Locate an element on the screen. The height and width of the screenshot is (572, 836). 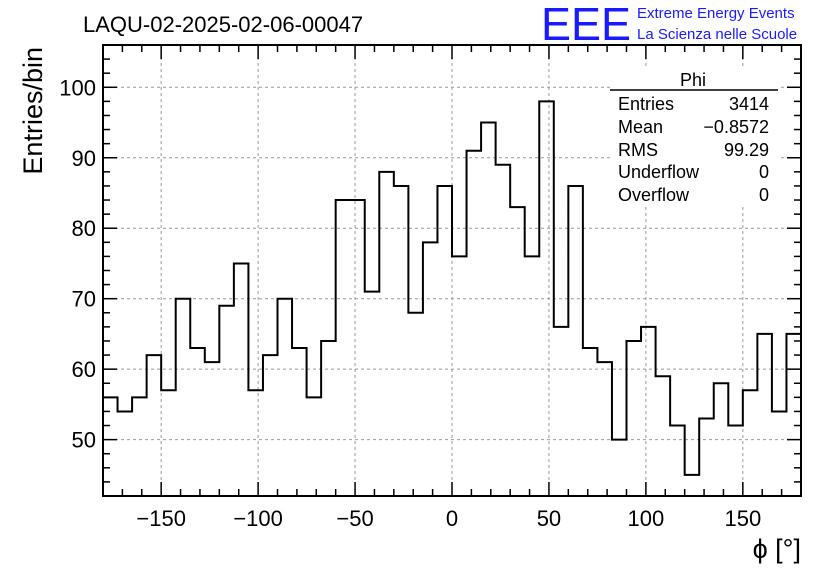
stats-overflow-value: 0 is located at coordinates (764, 195).